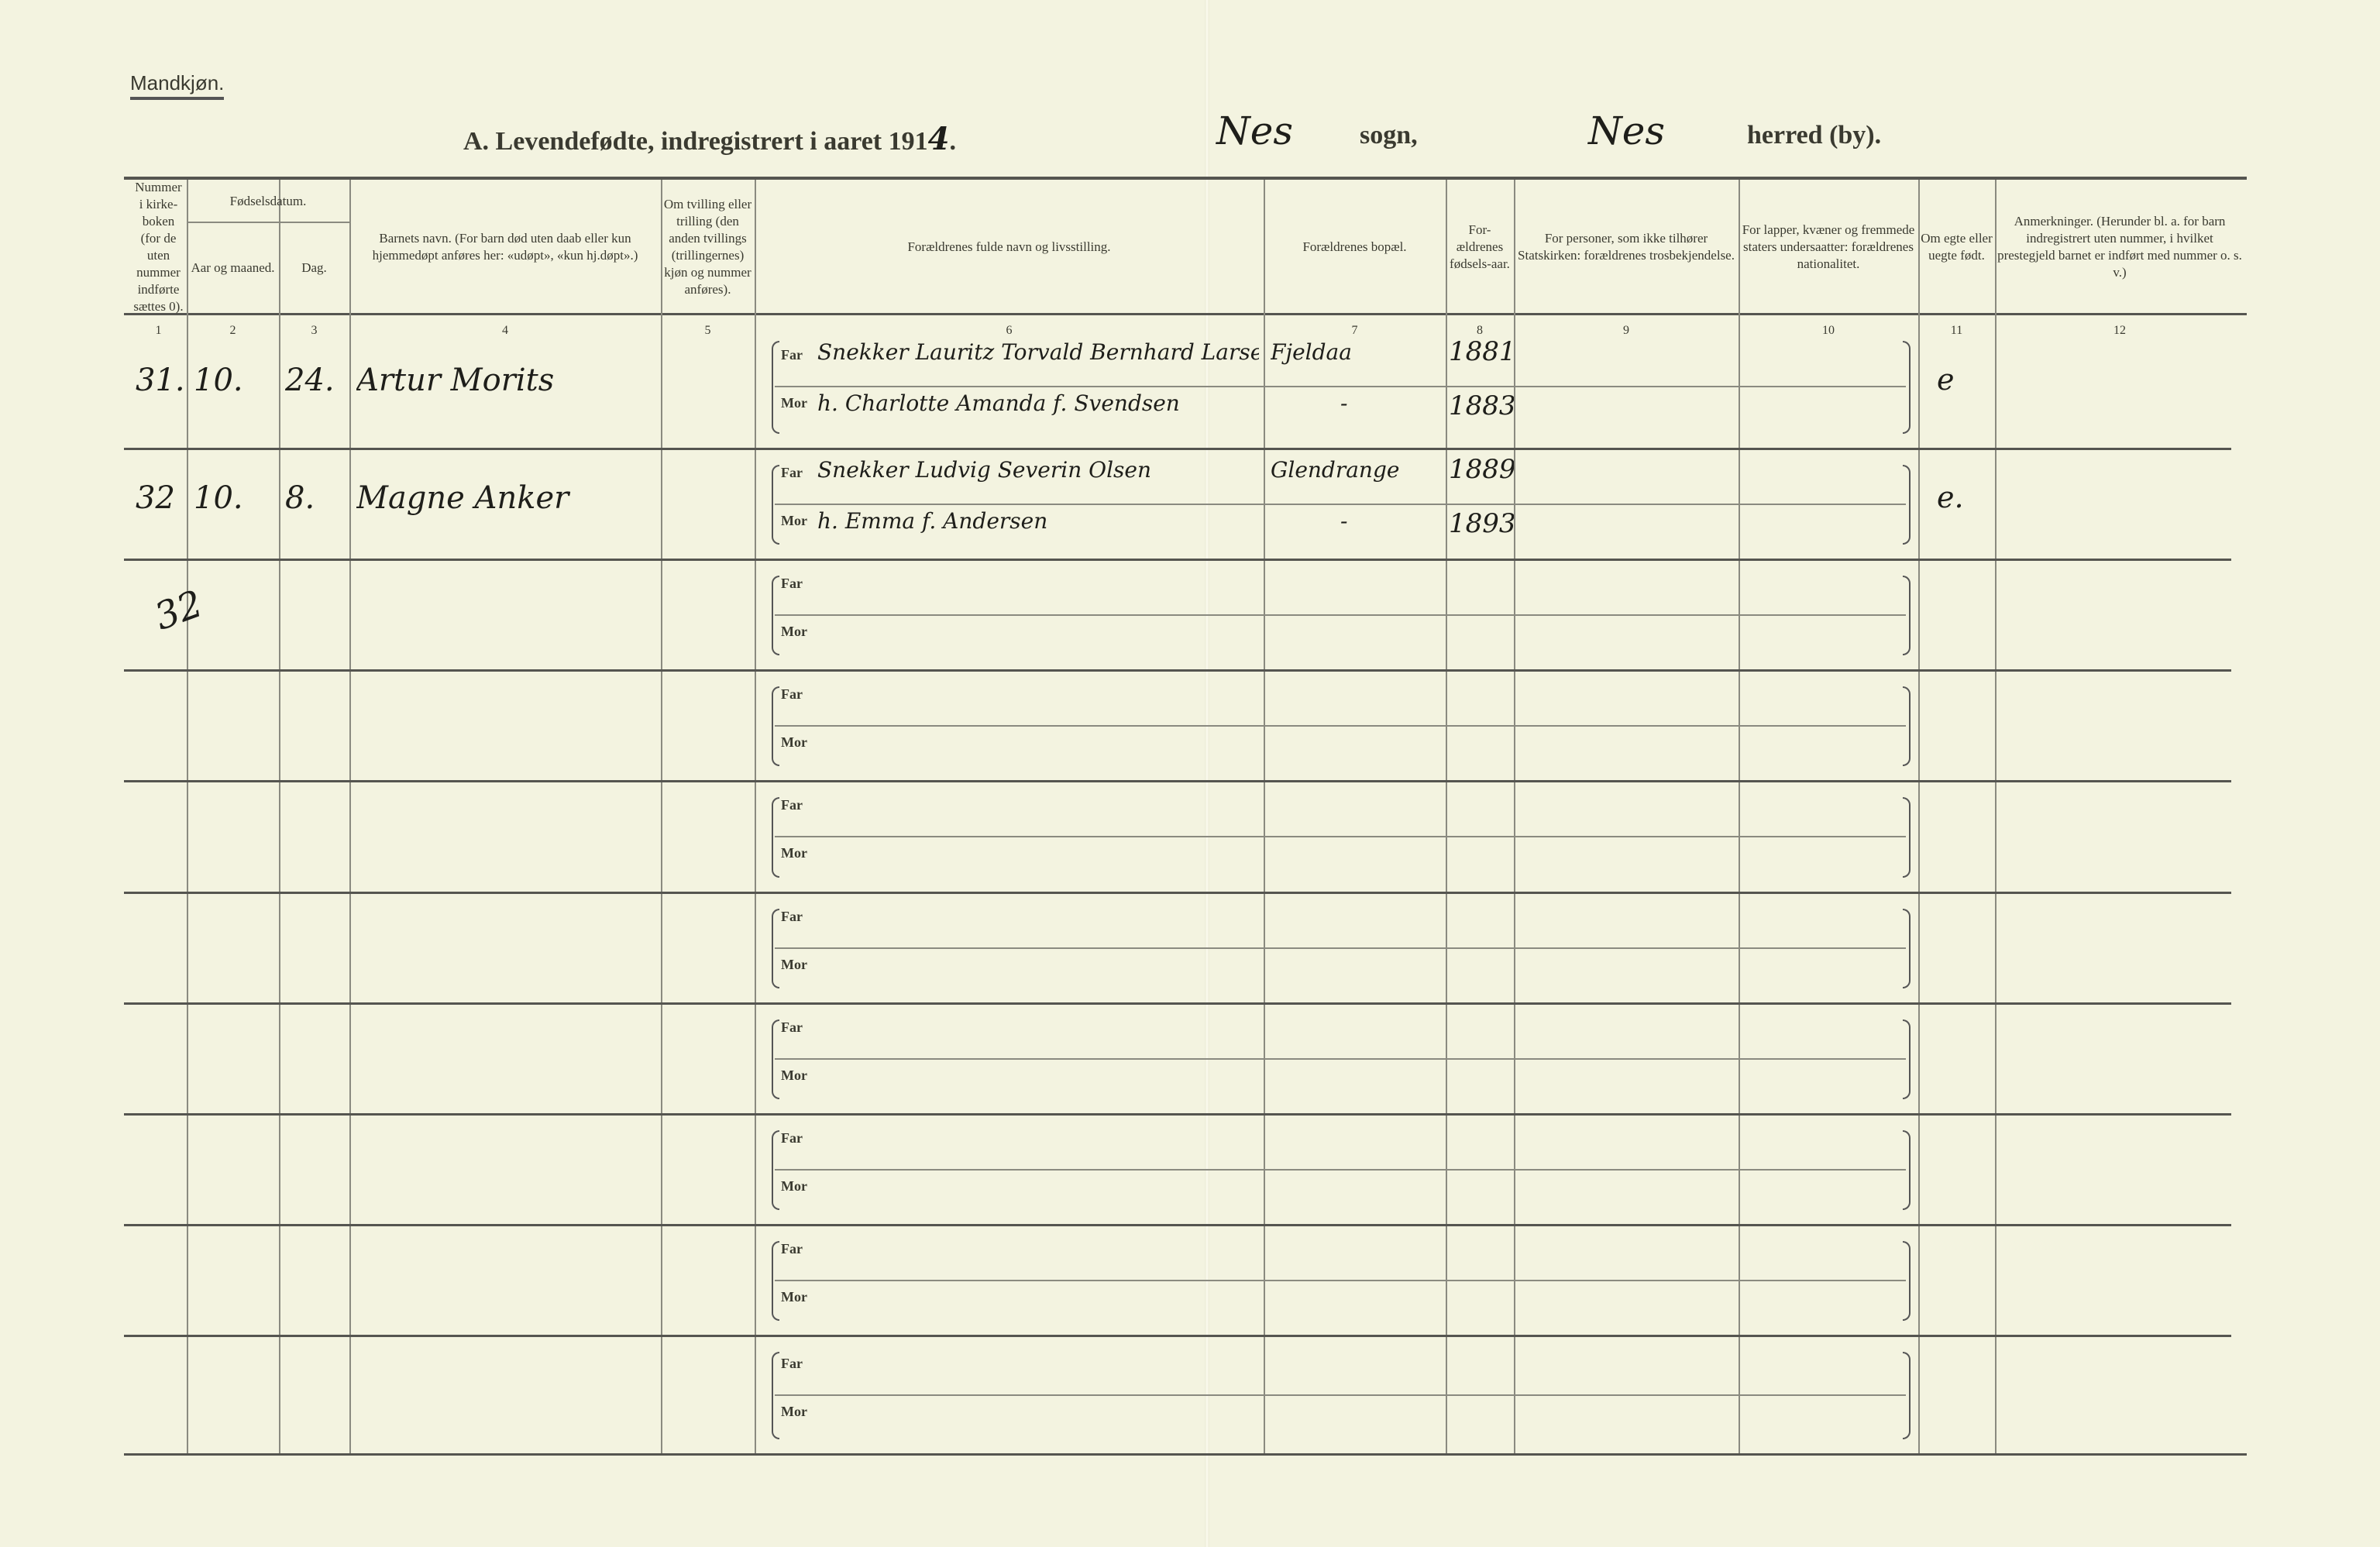 The image size is (2380, 1547). I want to click on father-name: Snekker Ludvig Severin Olsen, so click(985, 470).